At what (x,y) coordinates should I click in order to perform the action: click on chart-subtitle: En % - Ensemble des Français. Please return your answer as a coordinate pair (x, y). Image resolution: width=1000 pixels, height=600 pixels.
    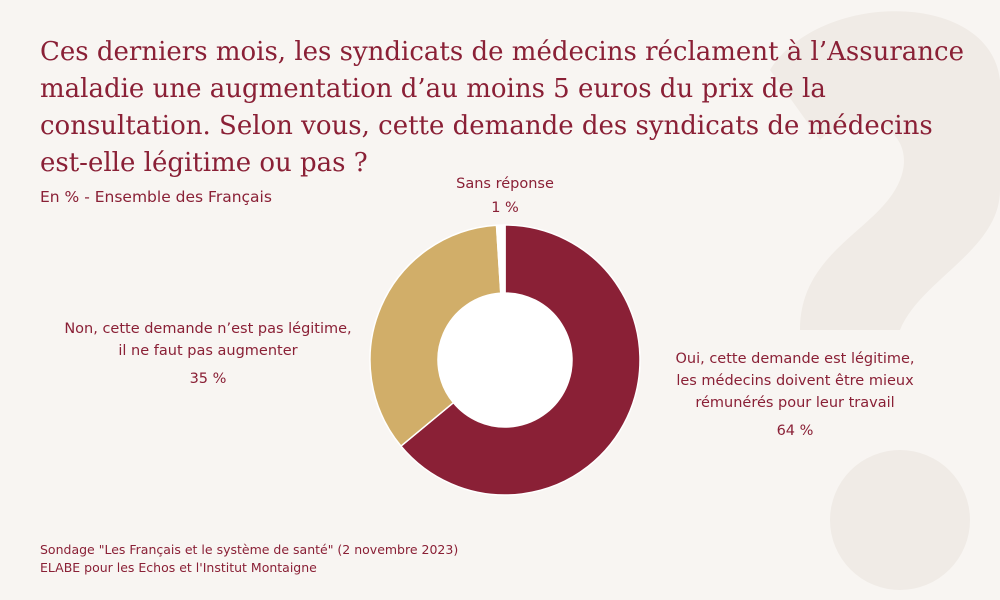
    Looking at the image, I should click on (156, 197).